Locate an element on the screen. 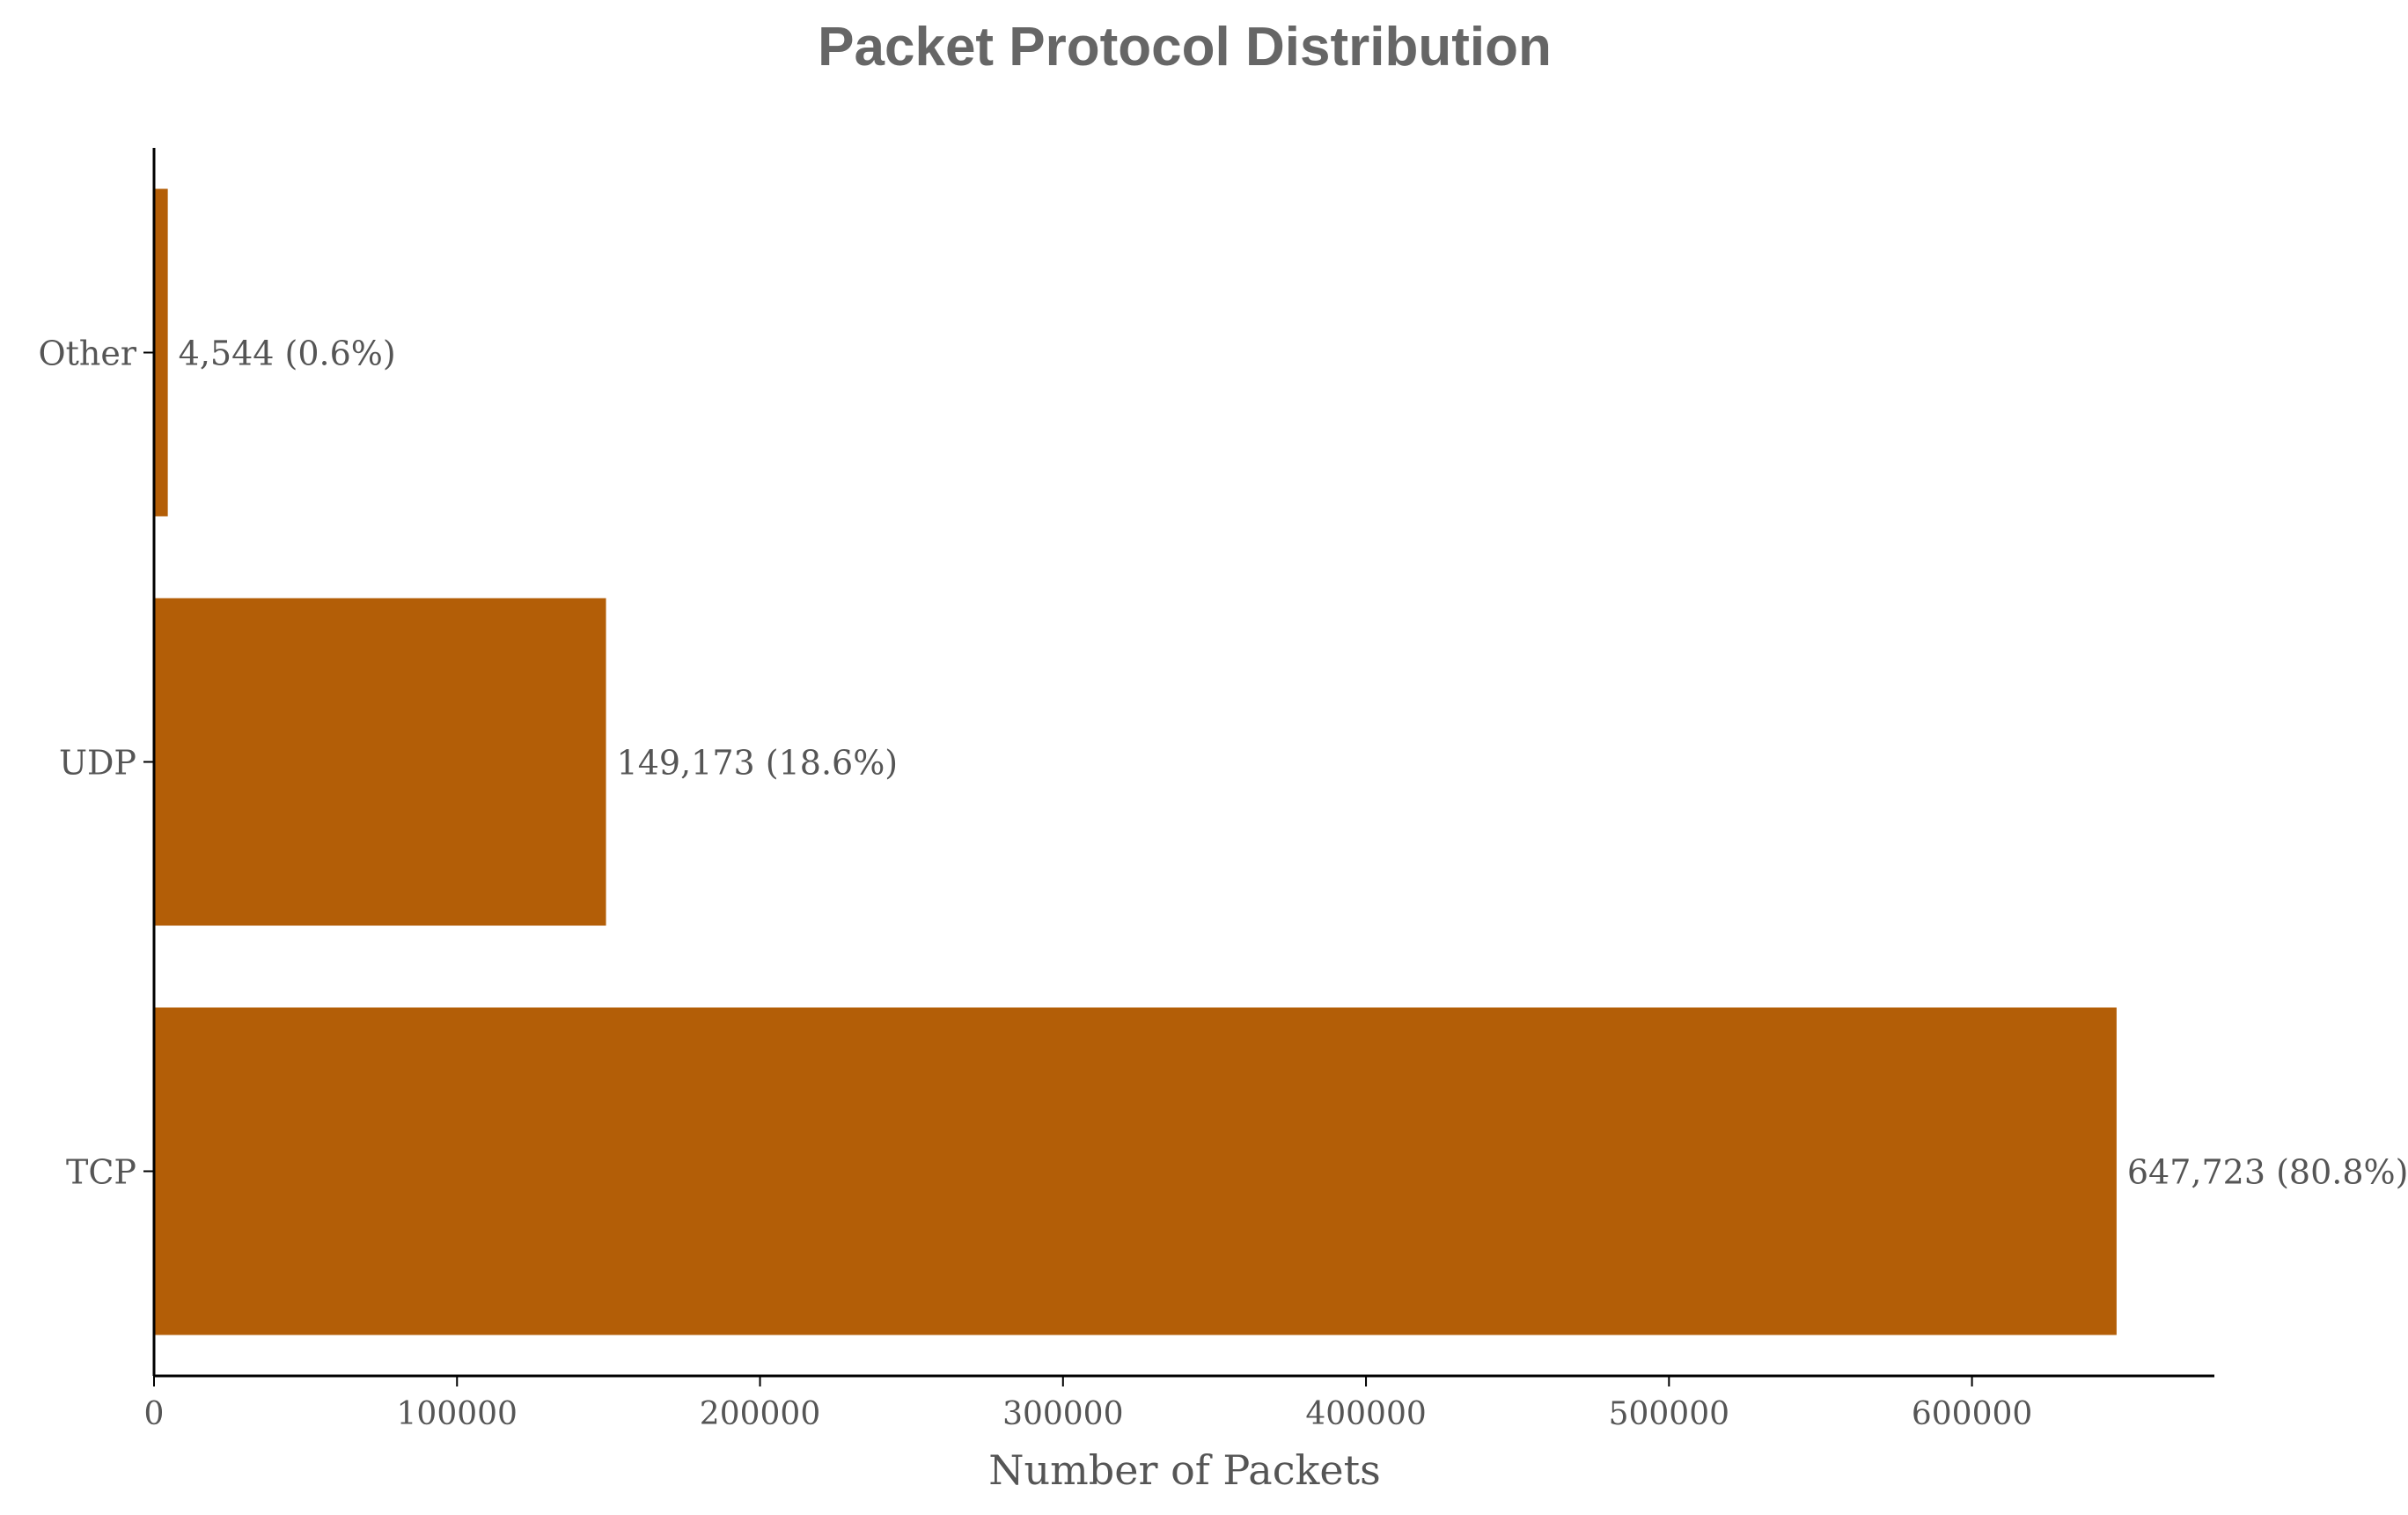 This screenshot has width=2408, height=1515. x-tick-label-2: 200000 is located at coordinates (760, 1414).